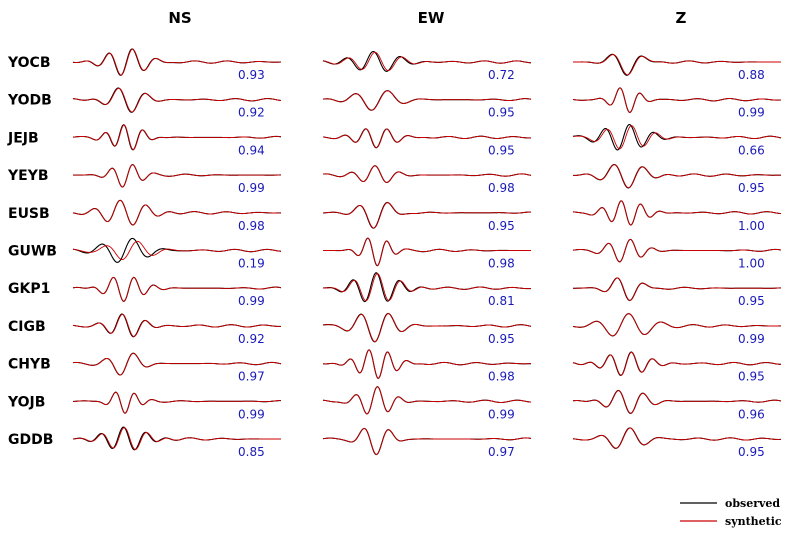  What do you see at coordinates (29, 214) in the screenshot?
I see `station-label-eusb: EUSB` at bounding box center [29, 214].